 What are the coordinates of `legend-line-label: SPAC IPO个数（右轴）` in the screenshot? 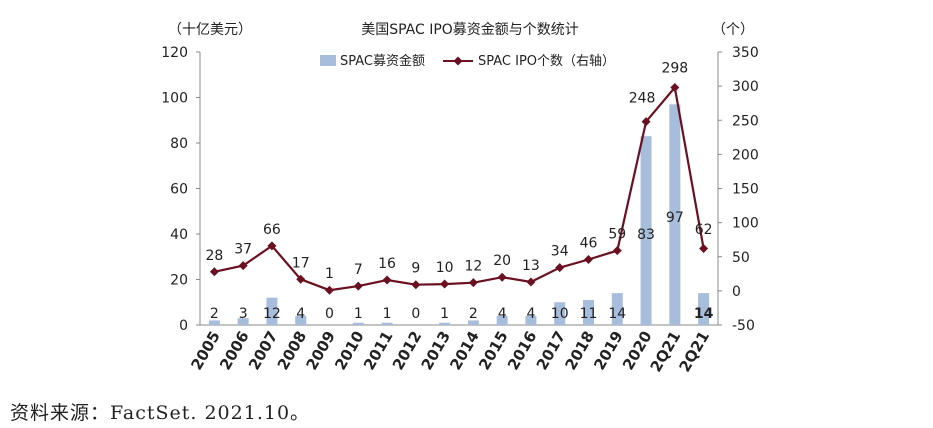 It's located at (546, 61).